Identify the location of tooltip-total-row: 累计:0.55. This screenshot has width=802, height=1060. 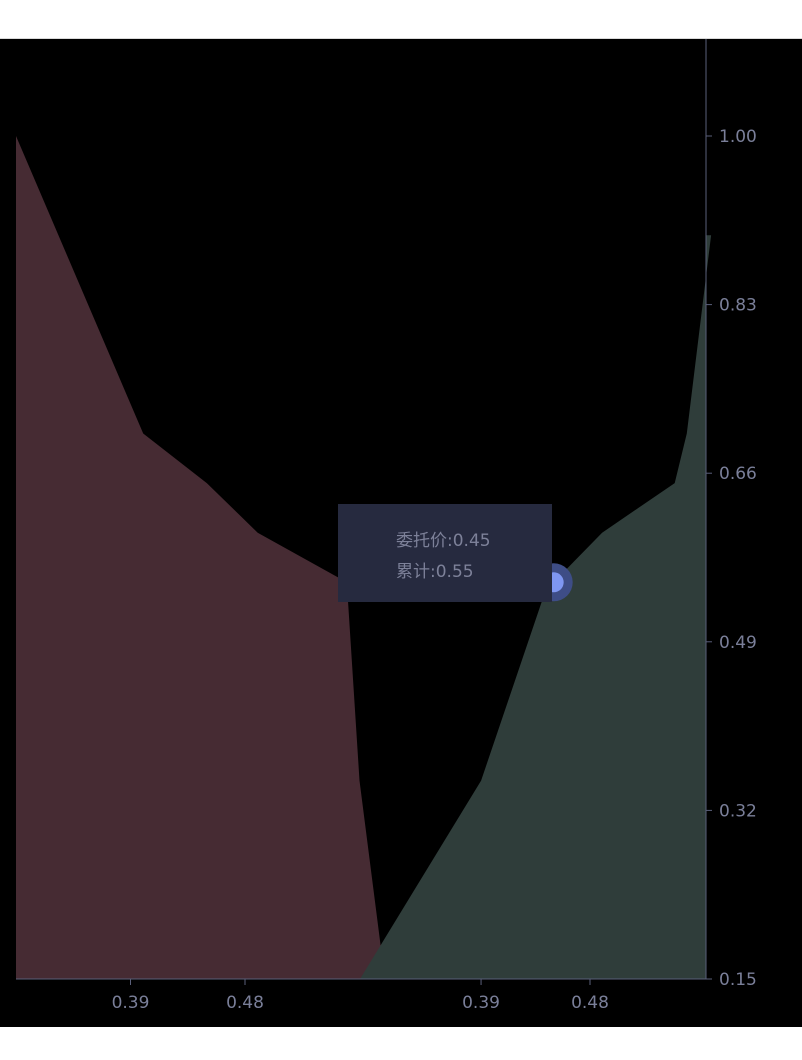
(435, 572).